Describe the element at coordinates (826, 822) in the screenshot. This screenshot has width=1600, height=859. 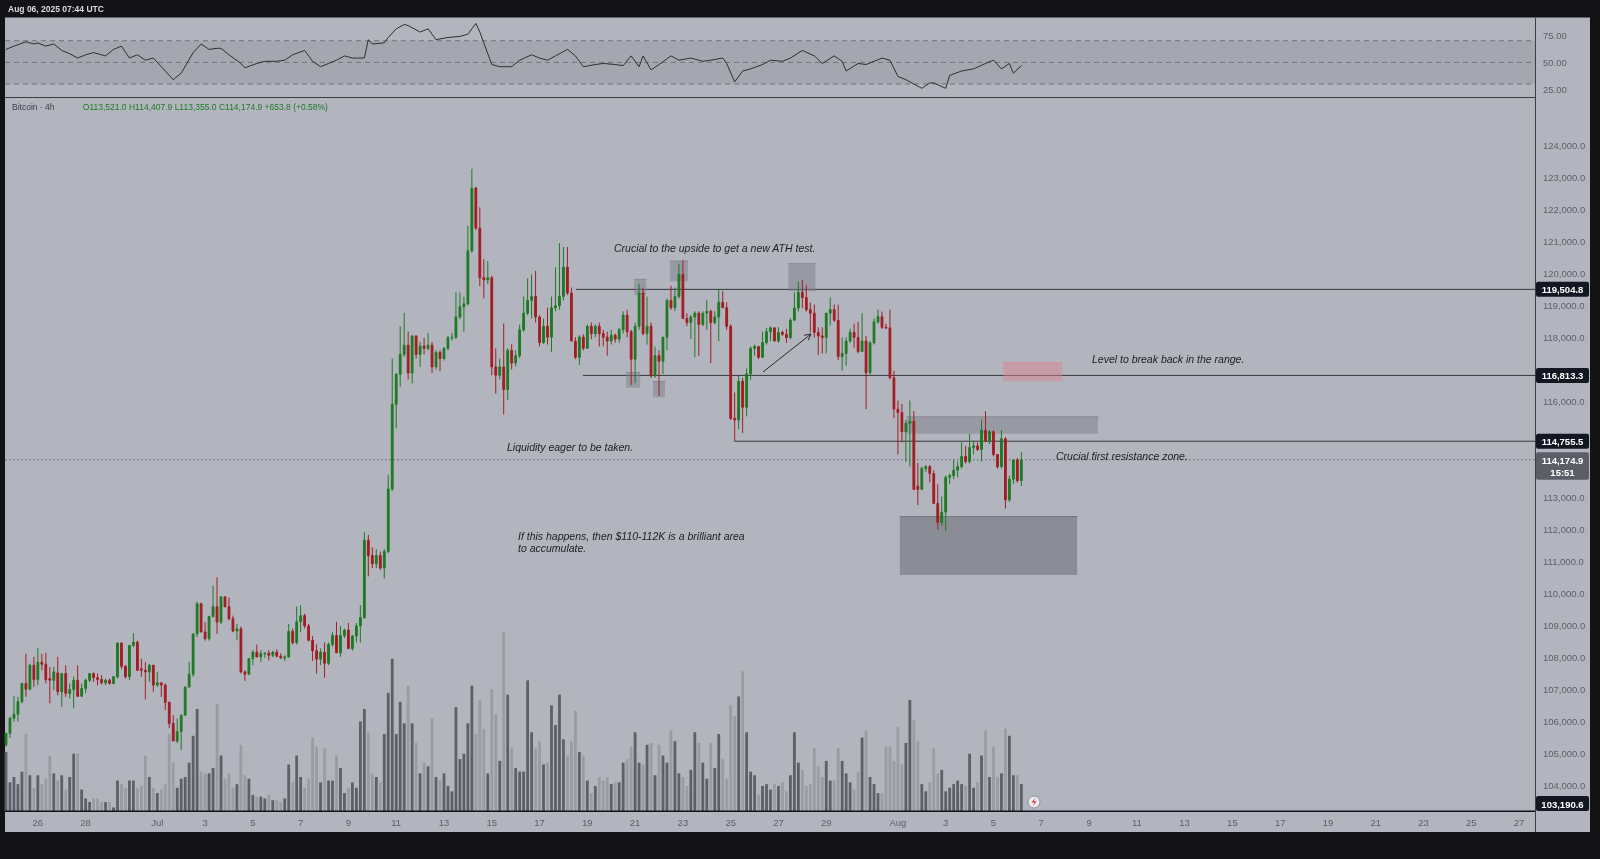
I see `x-tick-label: 29` at that location.